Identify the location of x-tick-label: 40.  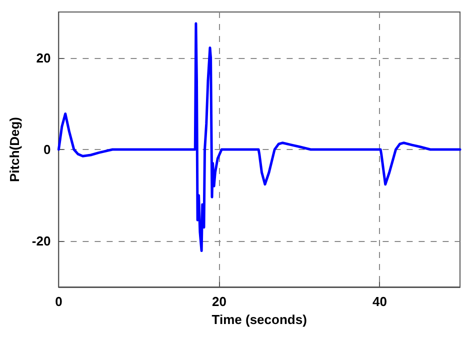
(379, 301).